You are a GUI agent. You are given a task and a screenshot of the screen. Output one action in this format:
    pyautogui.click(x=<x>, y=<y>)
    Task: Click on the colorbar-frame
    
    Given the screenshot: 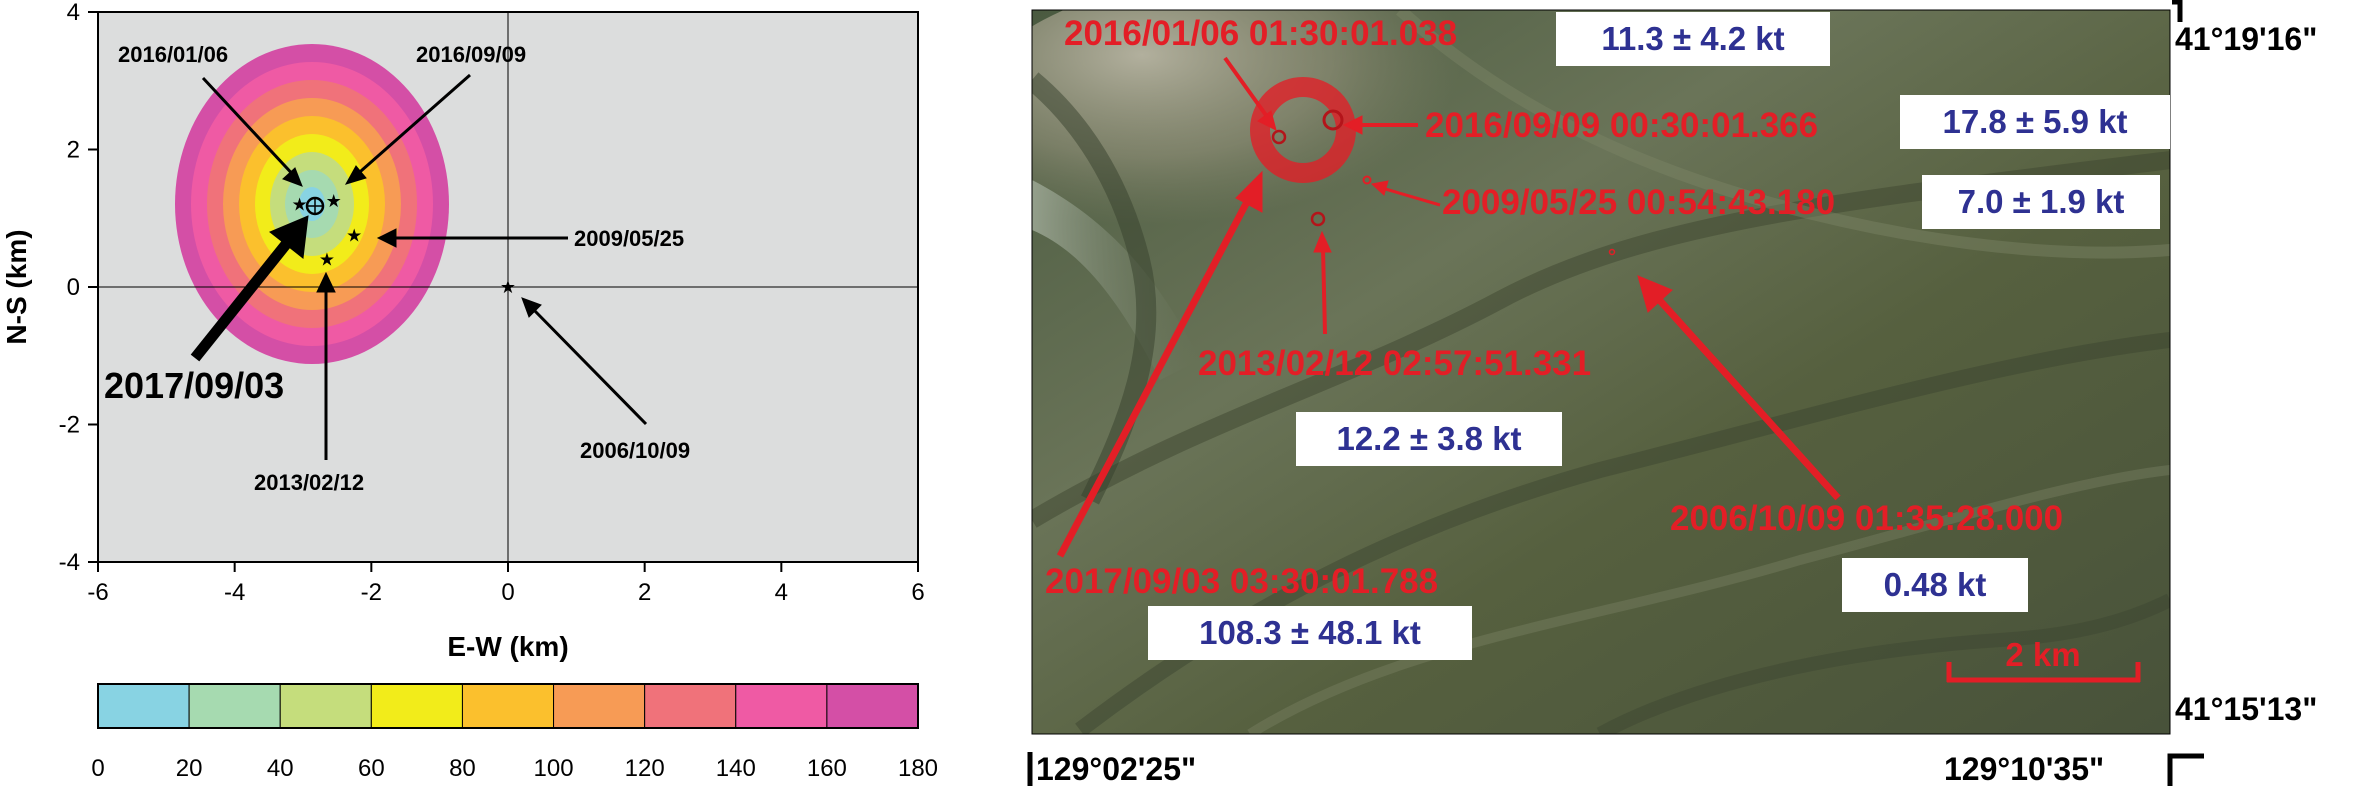 What is the action you would take?
    pyautogui.click(x=508, y=706)
    